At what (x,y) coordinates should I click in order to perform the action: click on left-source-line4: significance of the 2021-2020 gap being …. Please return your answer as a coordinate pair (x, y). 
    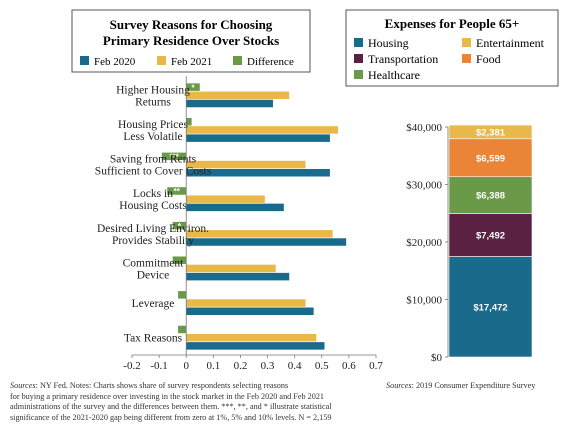
    Looking at the image, I should click on (171, 417).